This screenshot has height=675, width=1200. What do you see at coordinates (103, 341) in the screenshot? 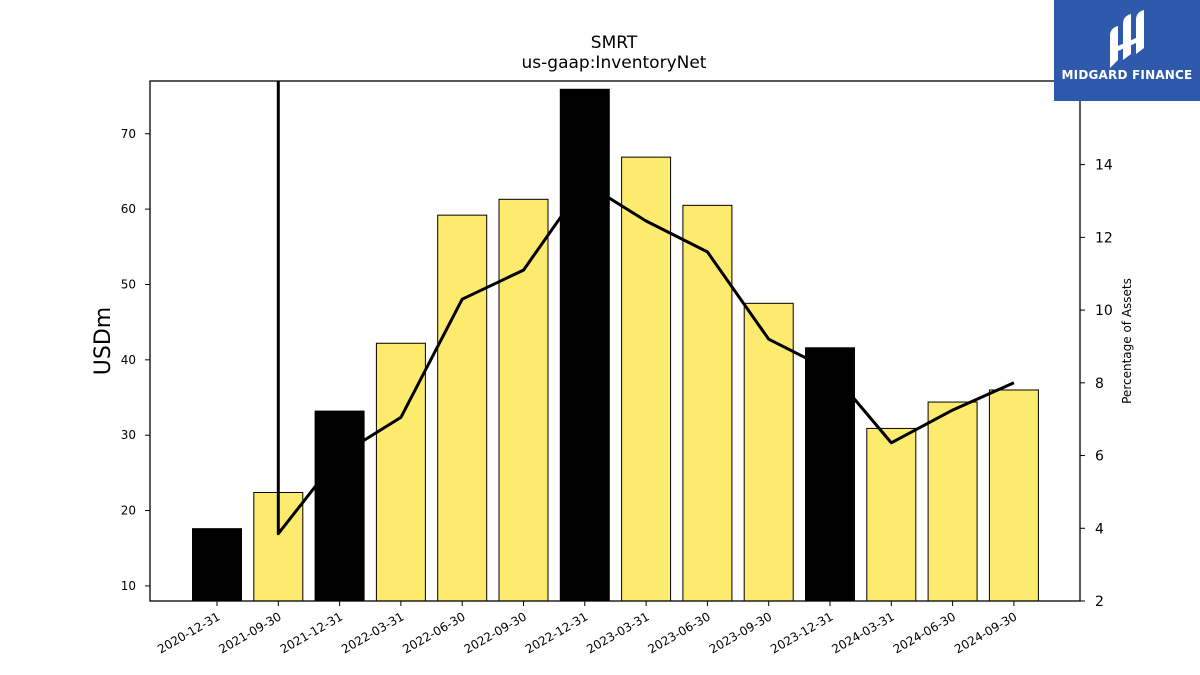
I see `y-axis-label: USDm` at bounding box center [103, 341].